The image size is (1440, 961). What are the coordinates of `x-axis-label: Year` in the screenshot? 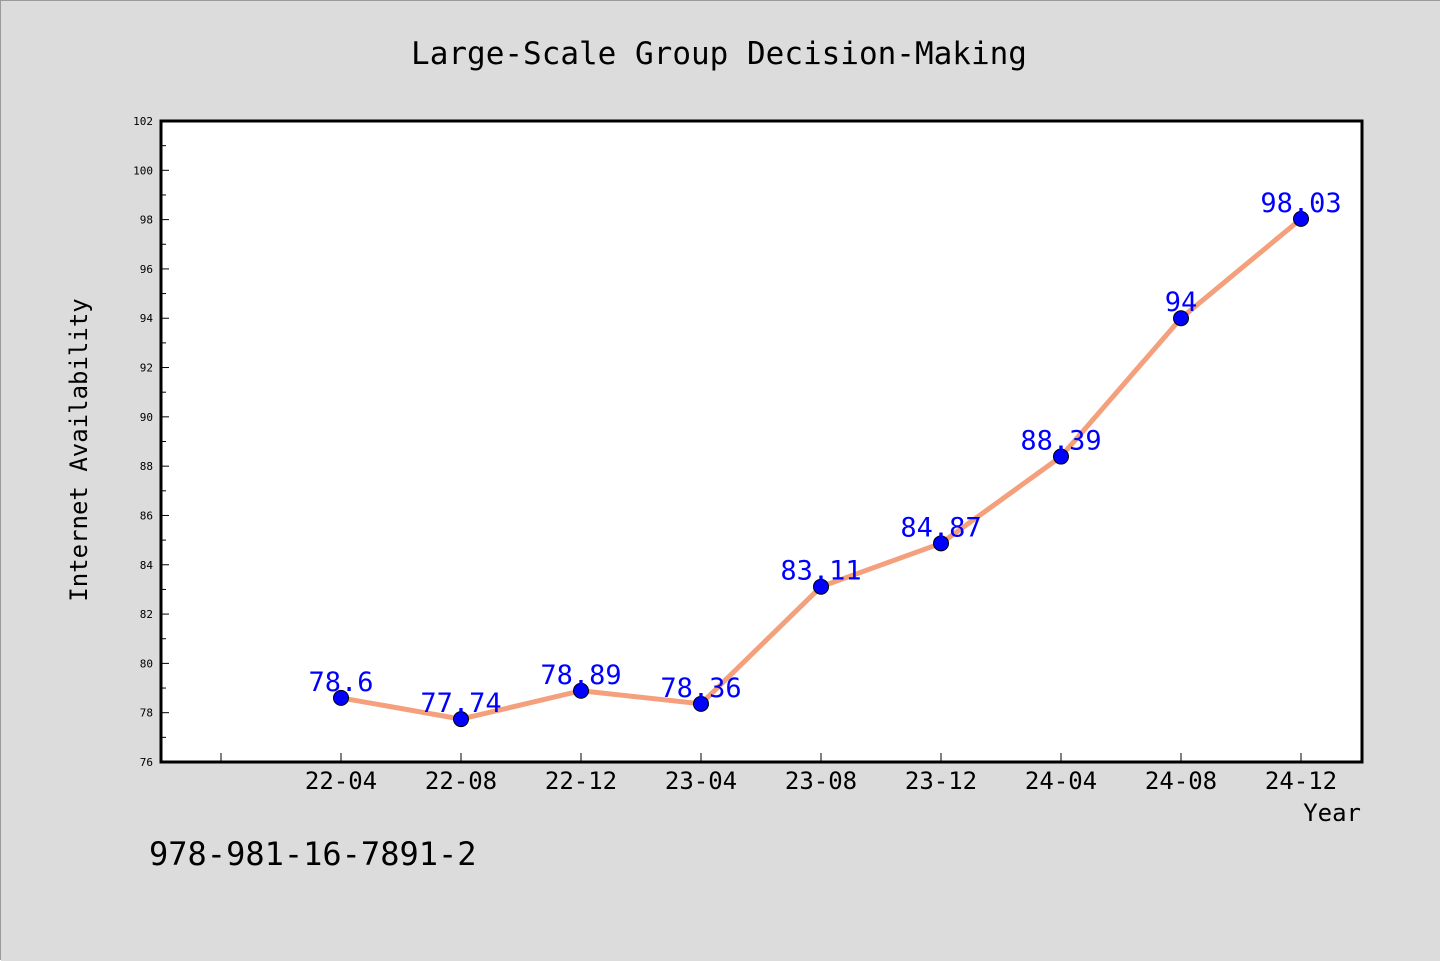 It's located at (1332, 813).